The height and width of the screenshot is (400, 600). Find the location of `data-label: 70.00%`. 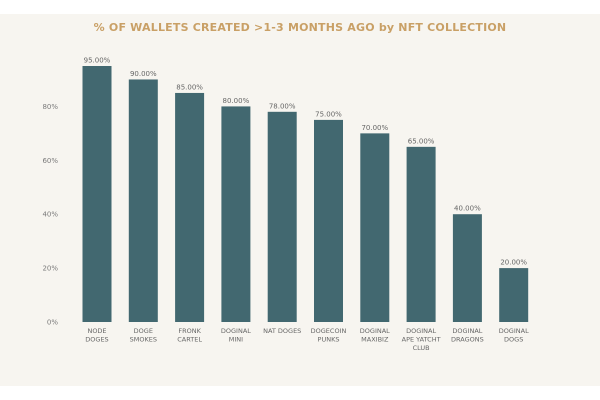

data-label: 70.00% is located at coordinates (374, 128).